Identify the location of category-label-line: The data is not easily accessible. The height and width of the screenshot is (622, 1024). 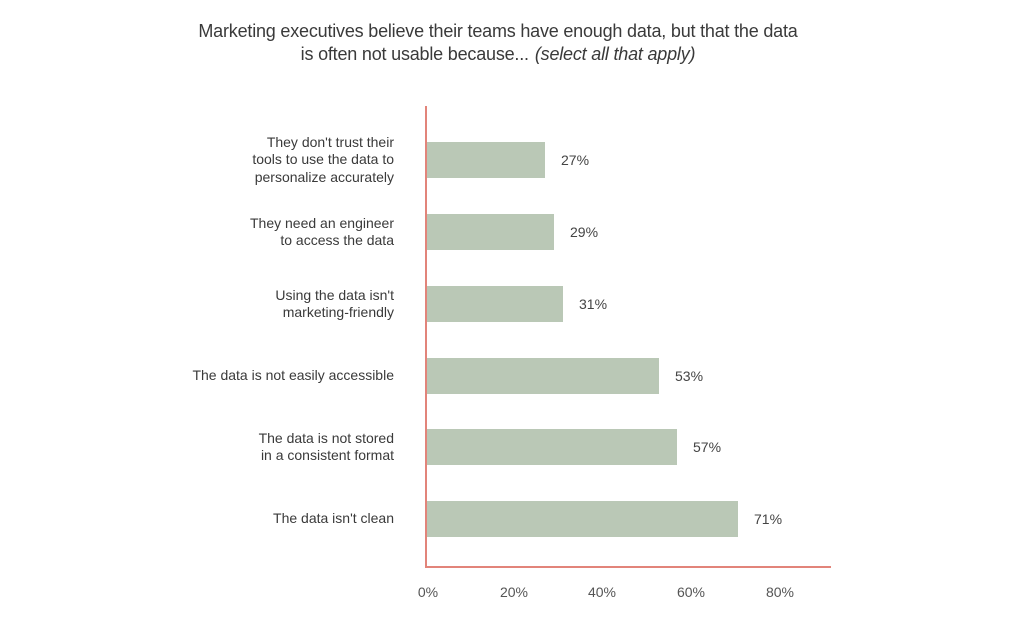
(293, 375).